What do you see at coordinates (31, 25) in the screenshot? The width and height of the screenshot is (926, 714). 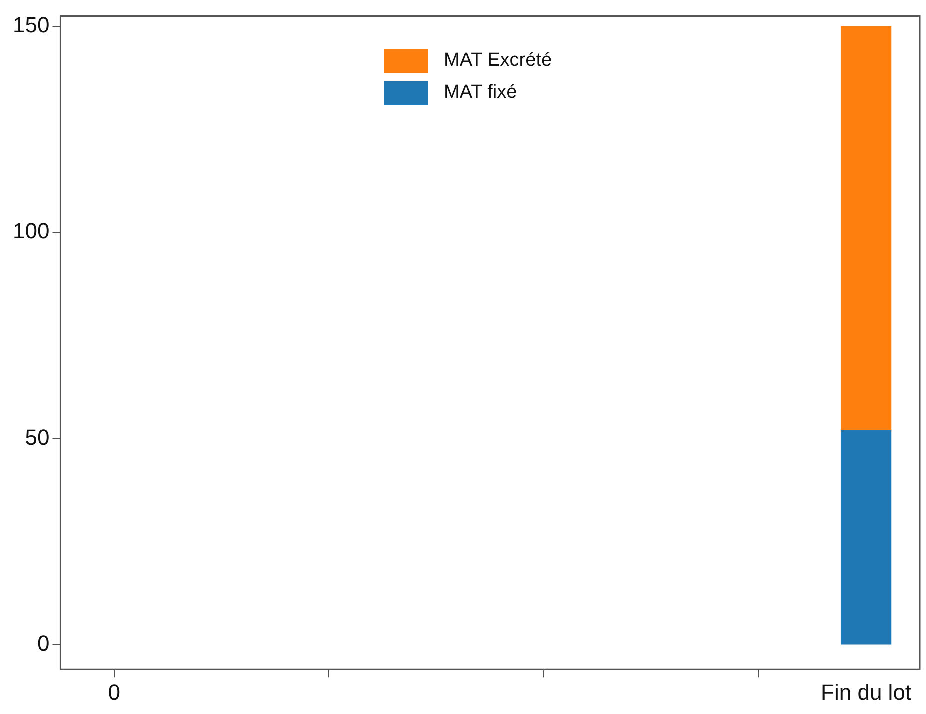 I see `y-tick-label: 150` at bounding box center [31, 25].